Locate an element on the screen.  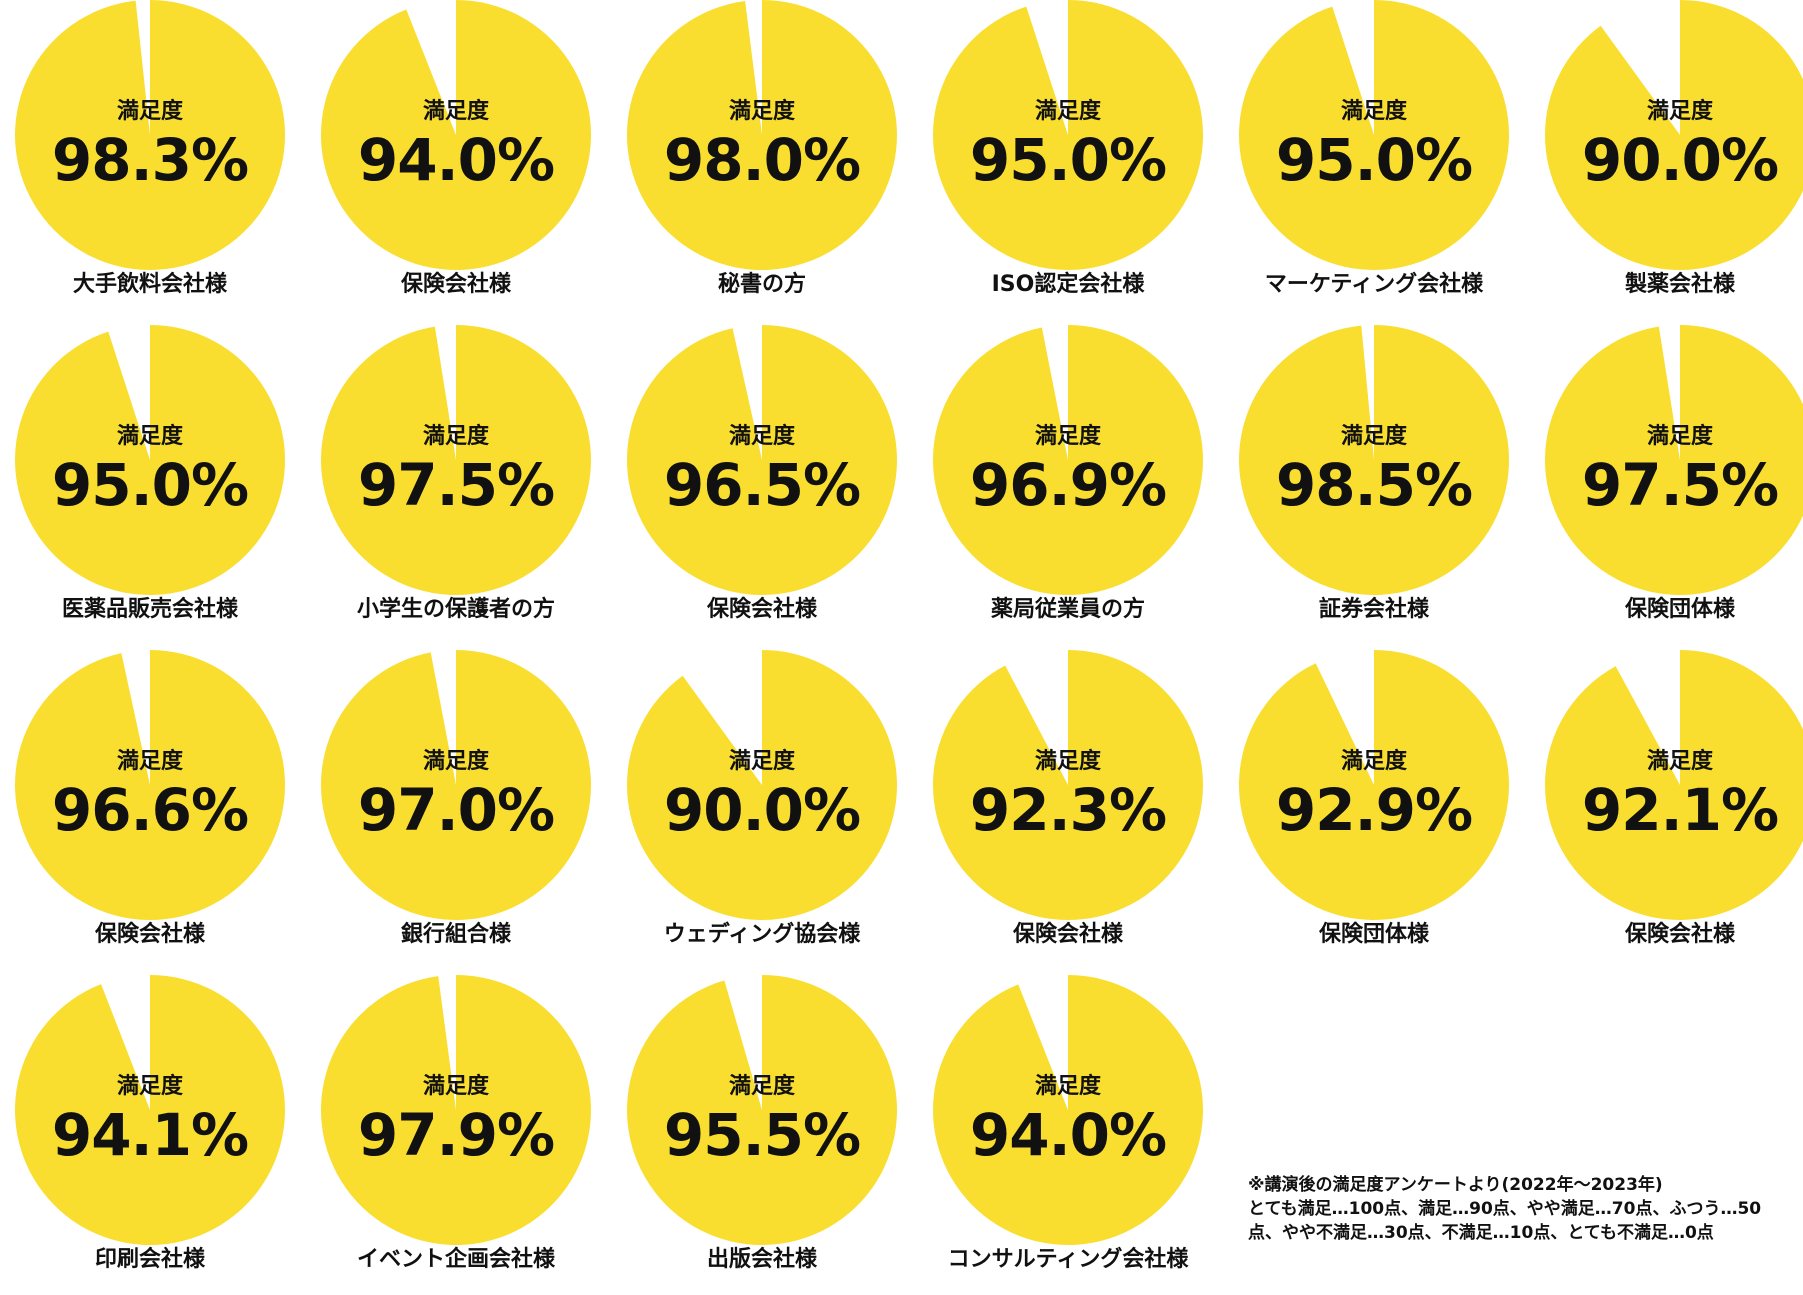
pie-chart-card: 満足度 94.0% 保険会社様 is located at coordinates (456, 160).